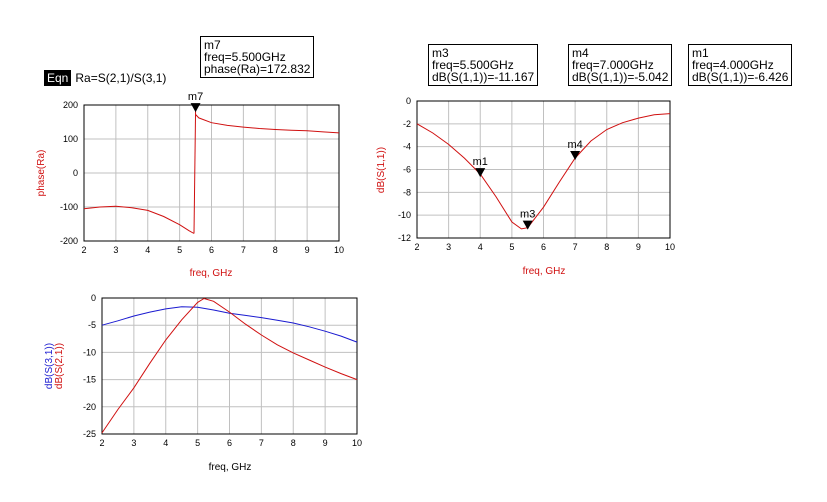 The image size is (827, 502). I want to click on y-tick-label: 100, so click(70, 139).